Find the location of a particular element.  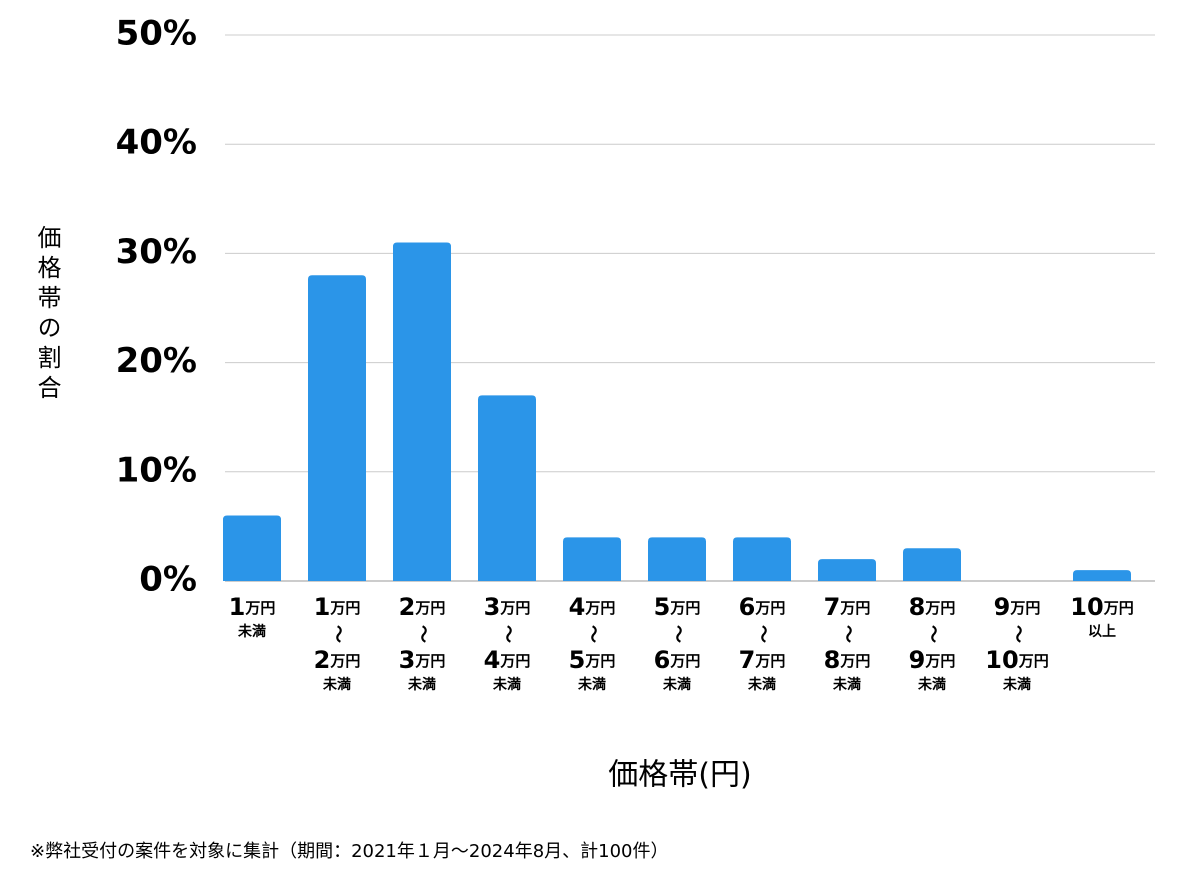

y-tick-label: 30% is located at coordinates (156, 252).